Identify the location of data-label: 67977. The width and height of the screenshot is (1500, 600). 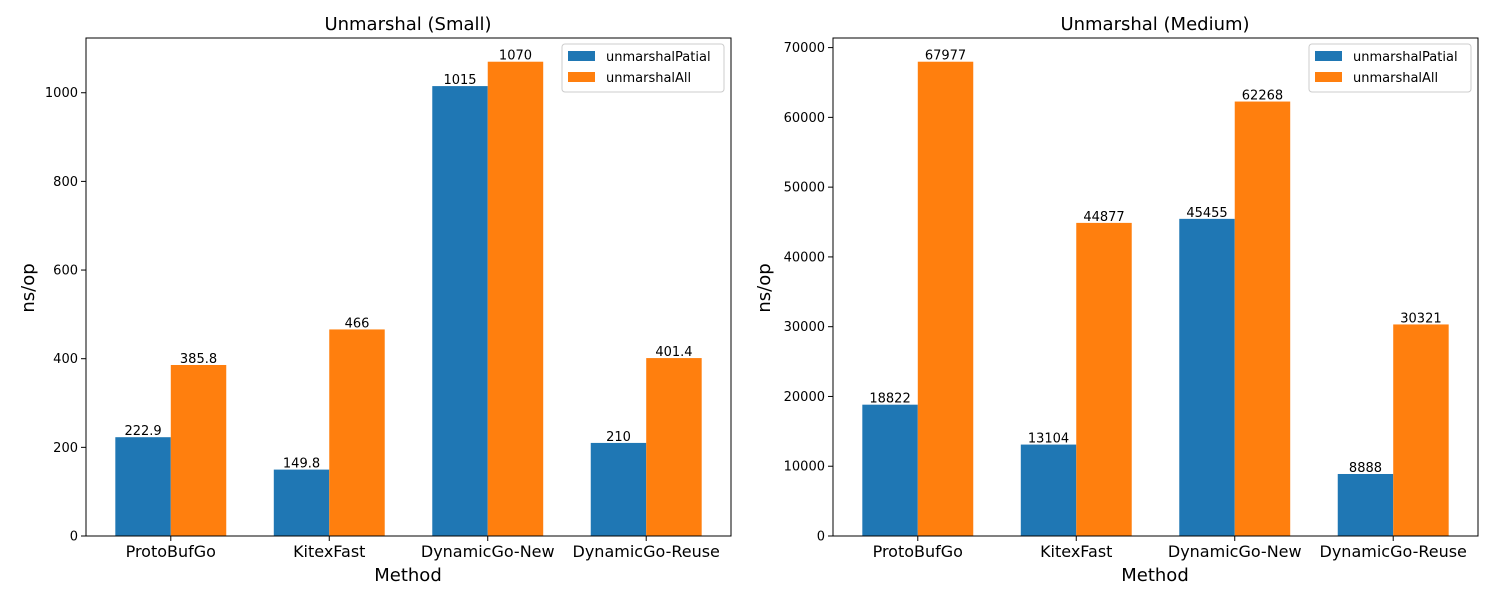
(945, 56).